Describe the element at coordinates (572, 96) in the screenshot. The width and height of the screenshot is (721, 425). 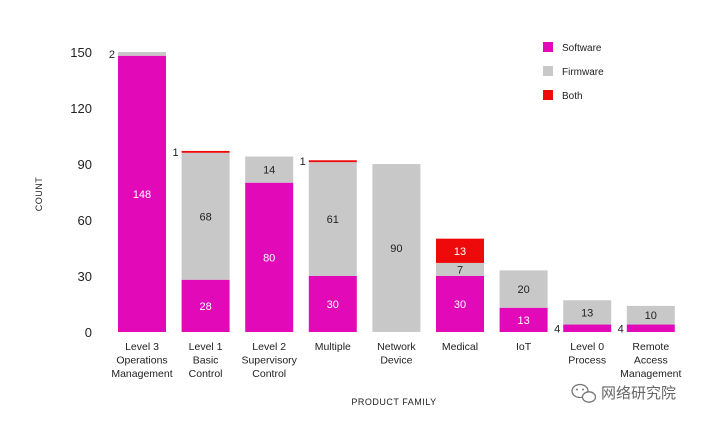
I see `legend-label: Both` at that location.